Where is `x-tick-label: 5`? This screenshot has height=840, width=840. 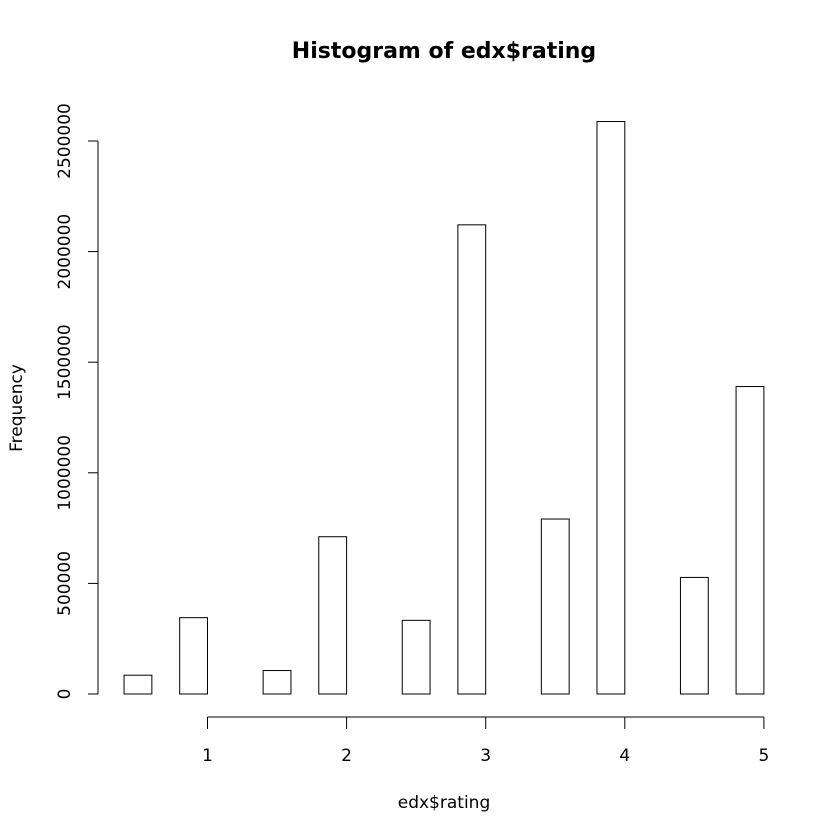 x-tick-label: 5 is located at coordinates (763, 756).